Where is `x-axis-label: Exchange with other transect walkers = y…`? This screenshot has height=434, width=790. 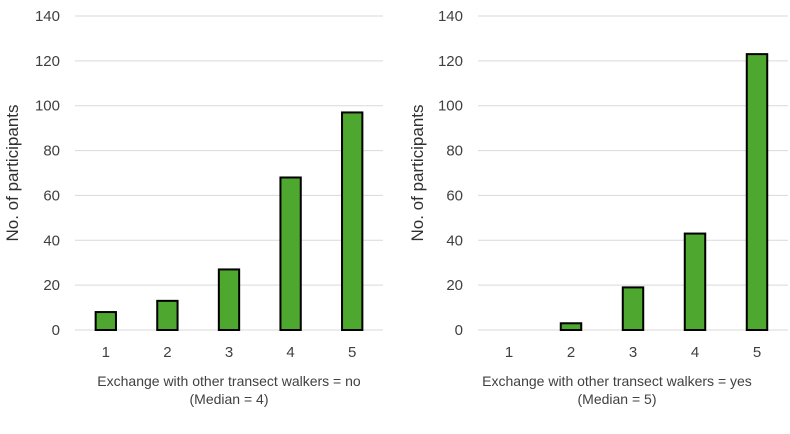 x-axis-label: Exchange with other transect walkers = y… is located at coordinates (617, 381).